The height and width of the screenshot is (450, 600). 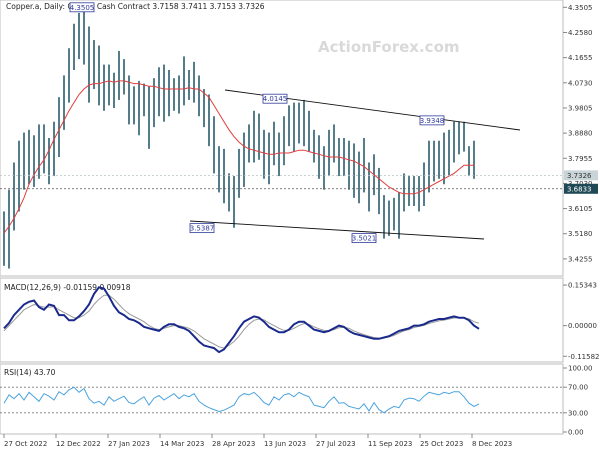 I want to click on price-y-tick-label: 3.7955, so click(x=580, y=159).